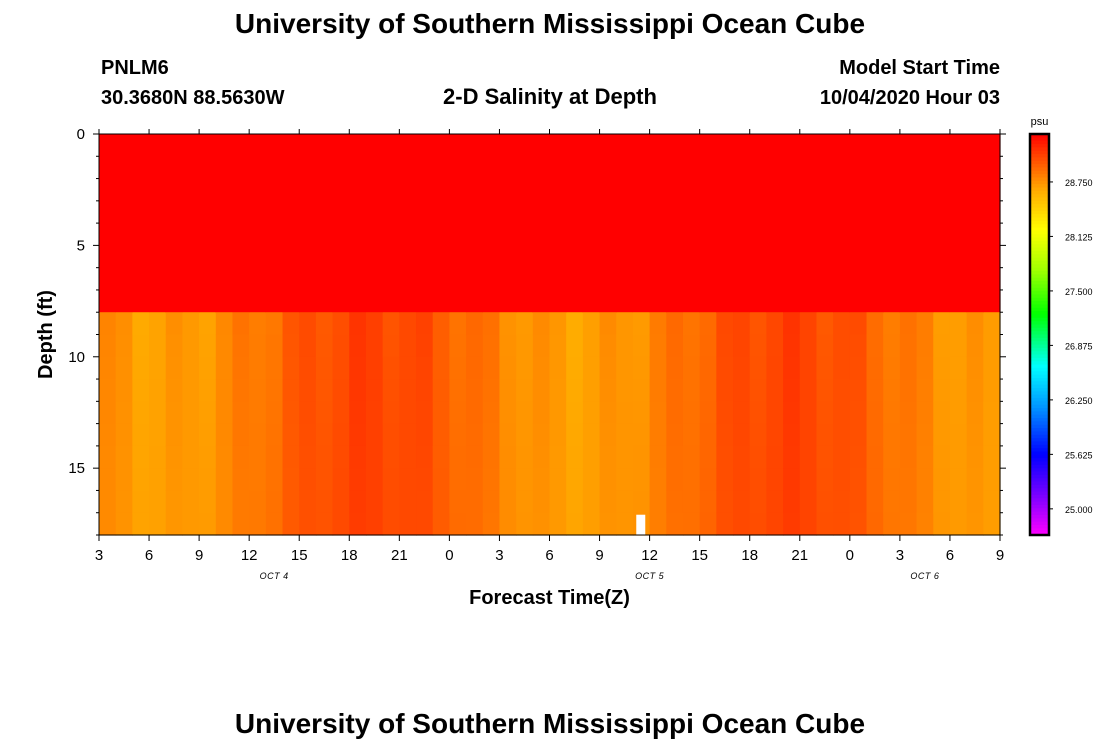 Image resolution: width=1100 pixels, height=750 pixels. What do you see at coordinates (499, 555) in the screenshot?
I see `x-tick-label: 3` at bounding box center [499, 555].